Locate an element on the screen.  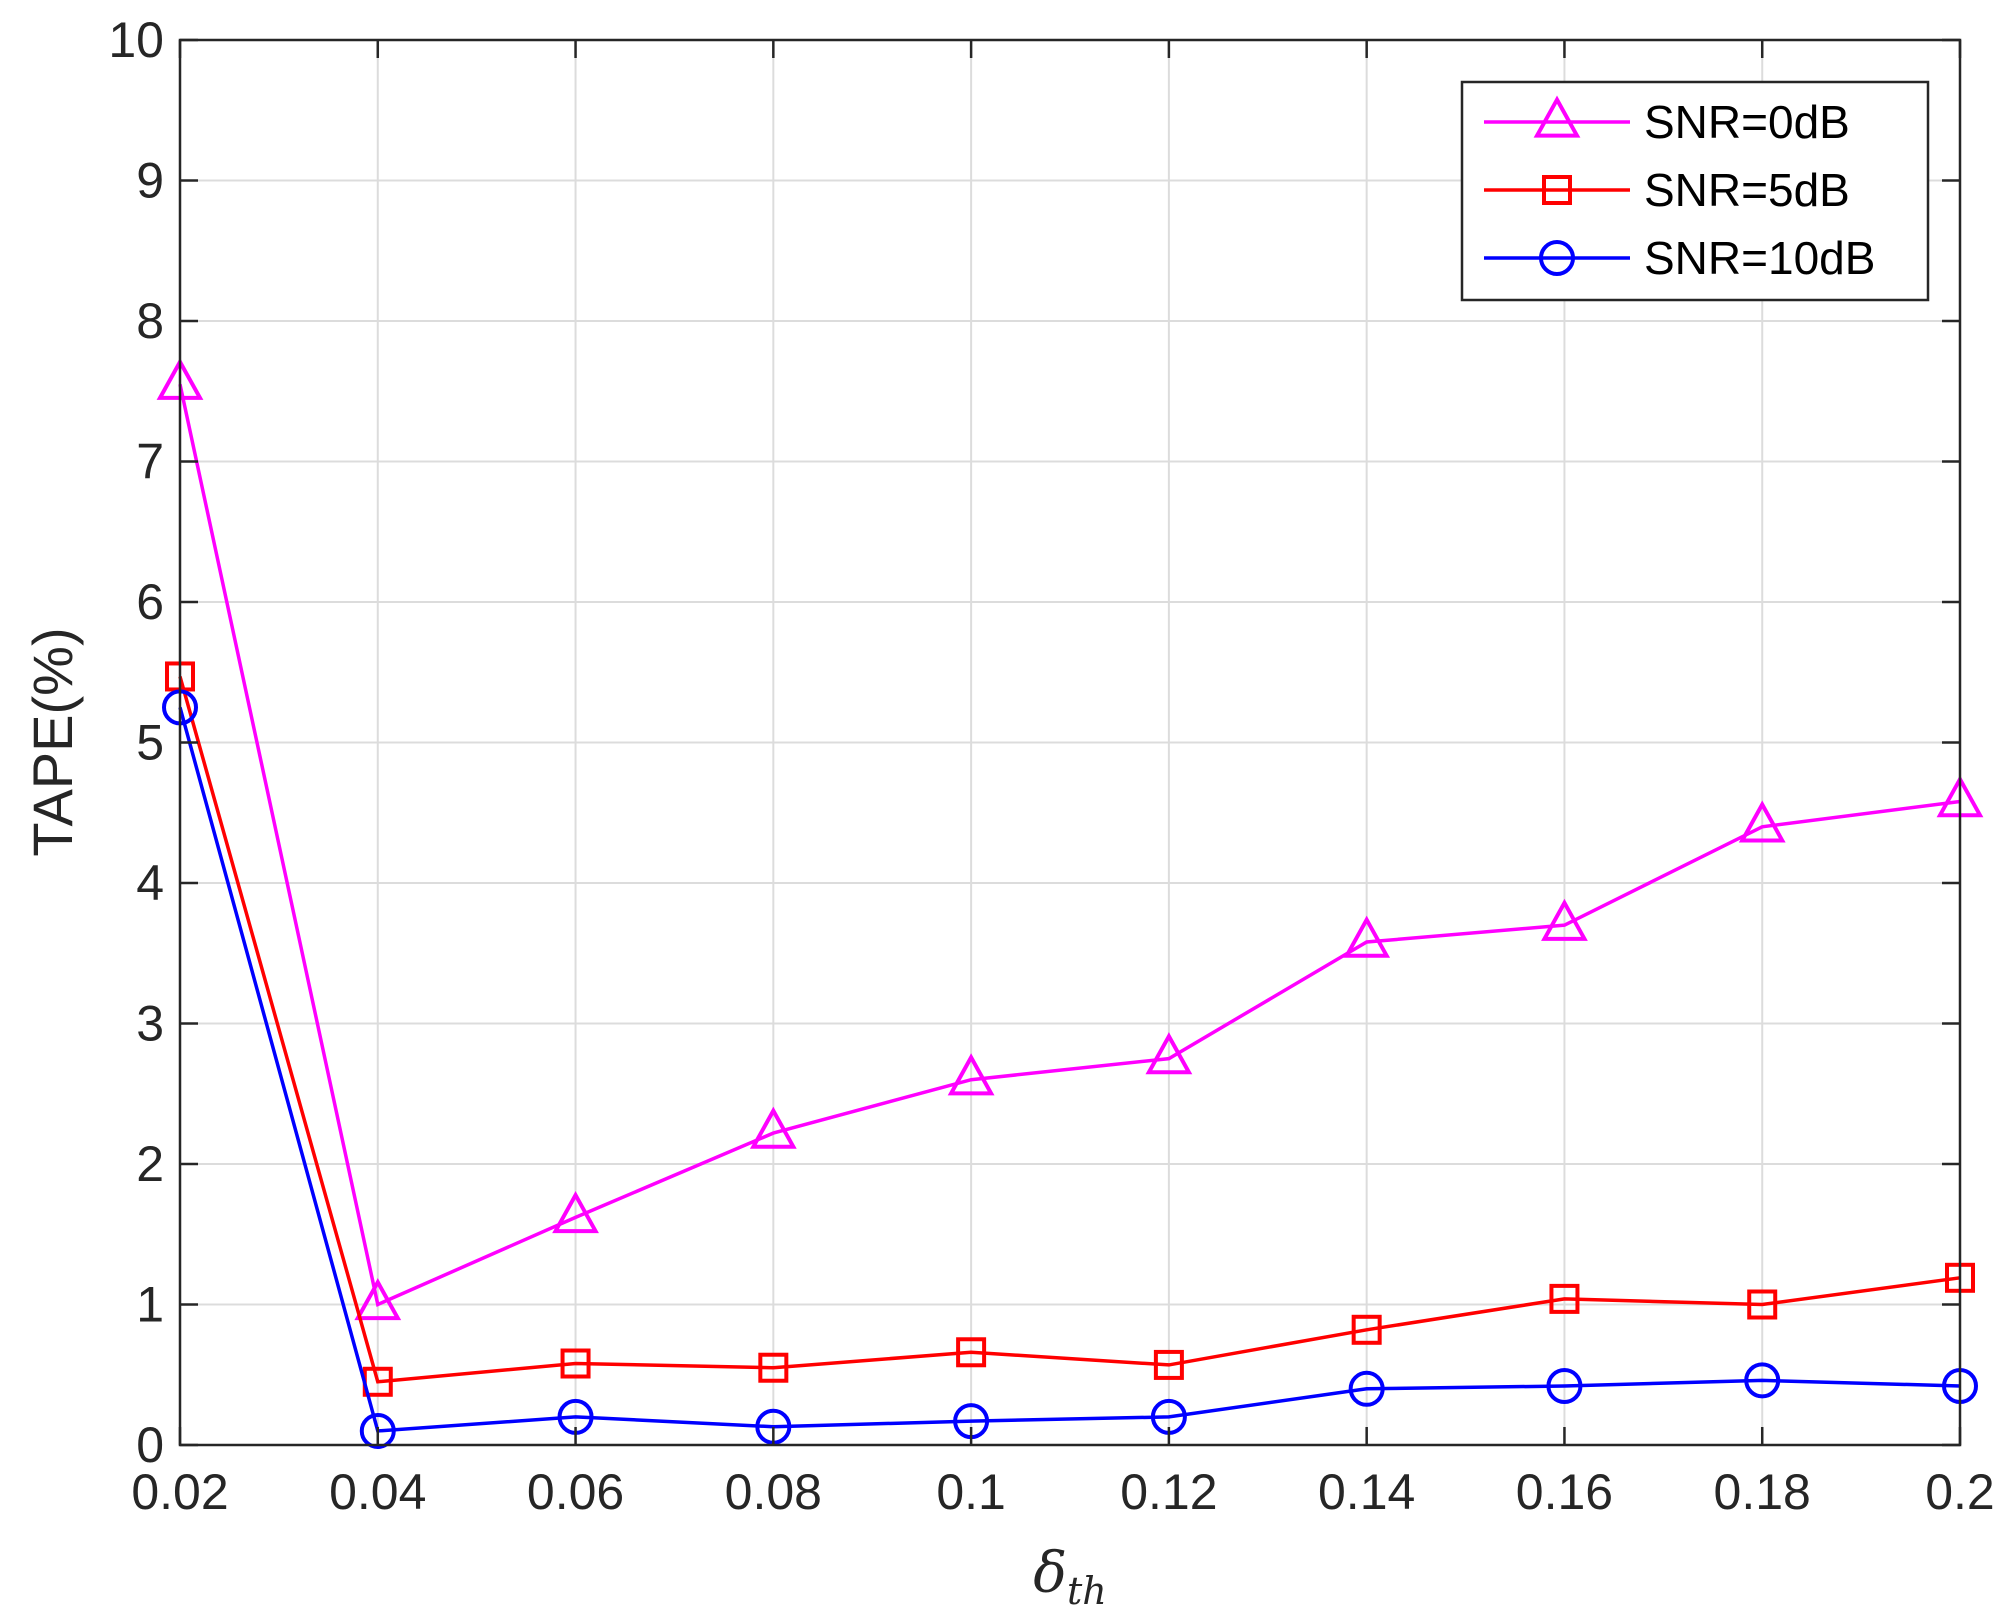
x-tick-label: 0.12 is located at coordinates (1168, 1492).